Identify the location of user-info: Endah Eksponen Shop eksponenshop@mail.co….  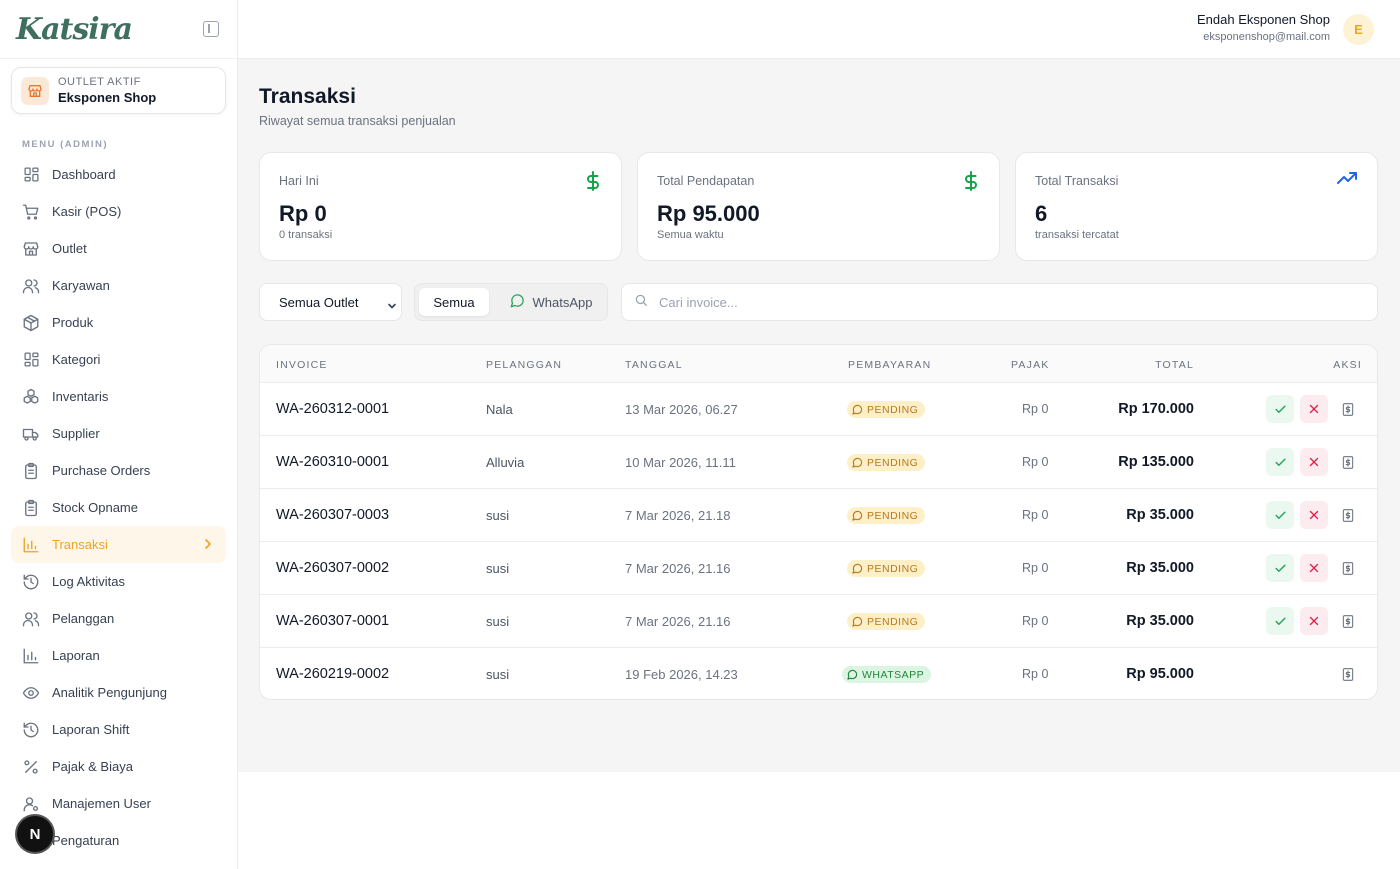
(1263, 27).